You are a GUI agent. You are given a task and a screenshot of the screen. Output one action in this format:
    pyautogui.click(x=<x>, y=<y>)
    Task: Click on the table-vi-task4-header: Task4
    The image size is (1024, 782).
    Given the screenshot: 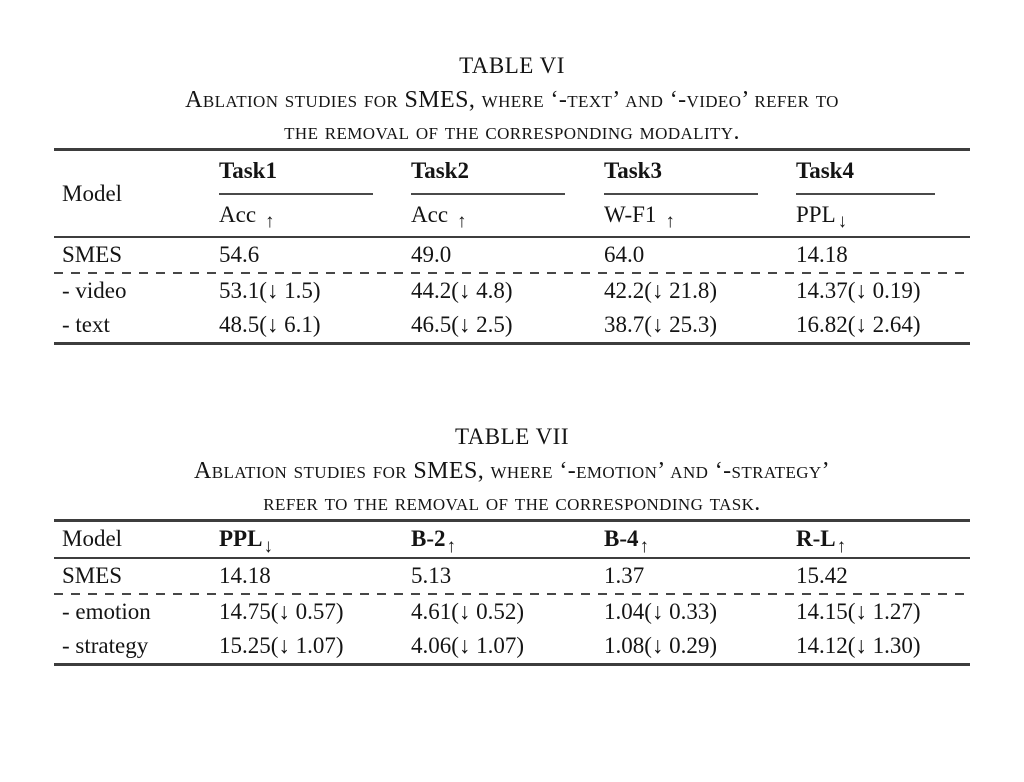 What is the action you would take?
    pyautogui.click(x=883, y=174)
    